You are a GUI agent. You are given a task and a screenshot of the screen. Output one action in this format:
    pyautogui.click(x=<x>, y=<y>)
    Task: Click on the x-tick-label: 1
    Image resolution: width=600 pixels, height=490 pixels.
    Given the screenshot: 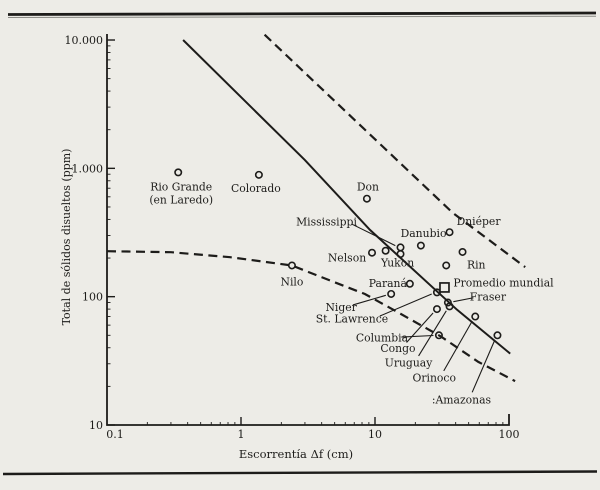 What is the action you would take?
    pyautogui.click(x=241, y=434)
    